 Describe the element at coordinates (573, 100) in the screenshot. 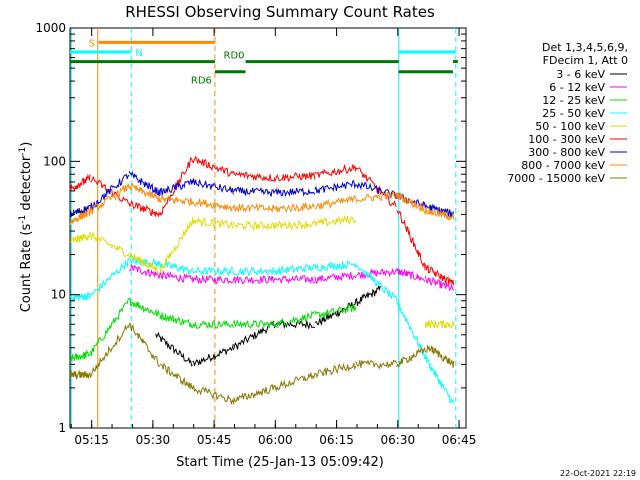

I see `legend-label-2: 12 - 25 keV` at that location.